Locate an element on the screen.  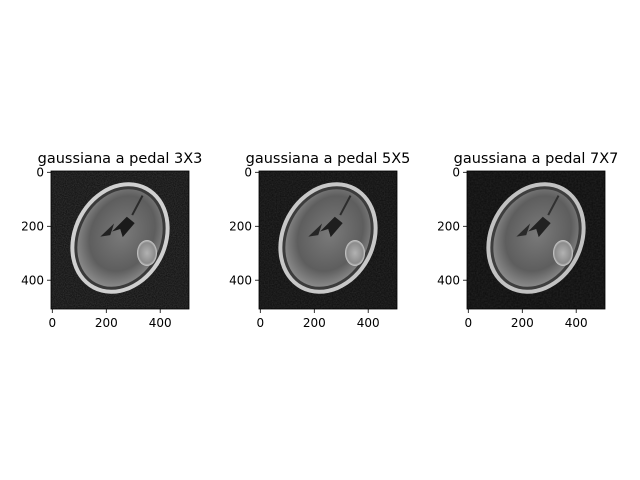
subplot-title: gaussiana a pedal 7X7 is located at coordinates (536, 159).